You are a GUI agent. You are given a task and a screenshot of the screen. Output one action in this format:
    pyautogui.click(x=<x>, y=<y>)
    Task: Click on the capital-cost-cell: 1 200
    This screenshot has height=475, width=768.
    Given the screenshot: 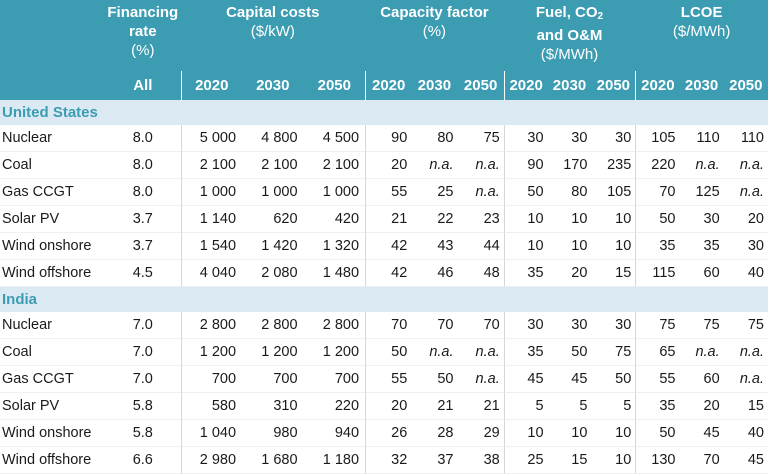 What is the action you would take?
    pyautogui.click(x=211, y=352)
    